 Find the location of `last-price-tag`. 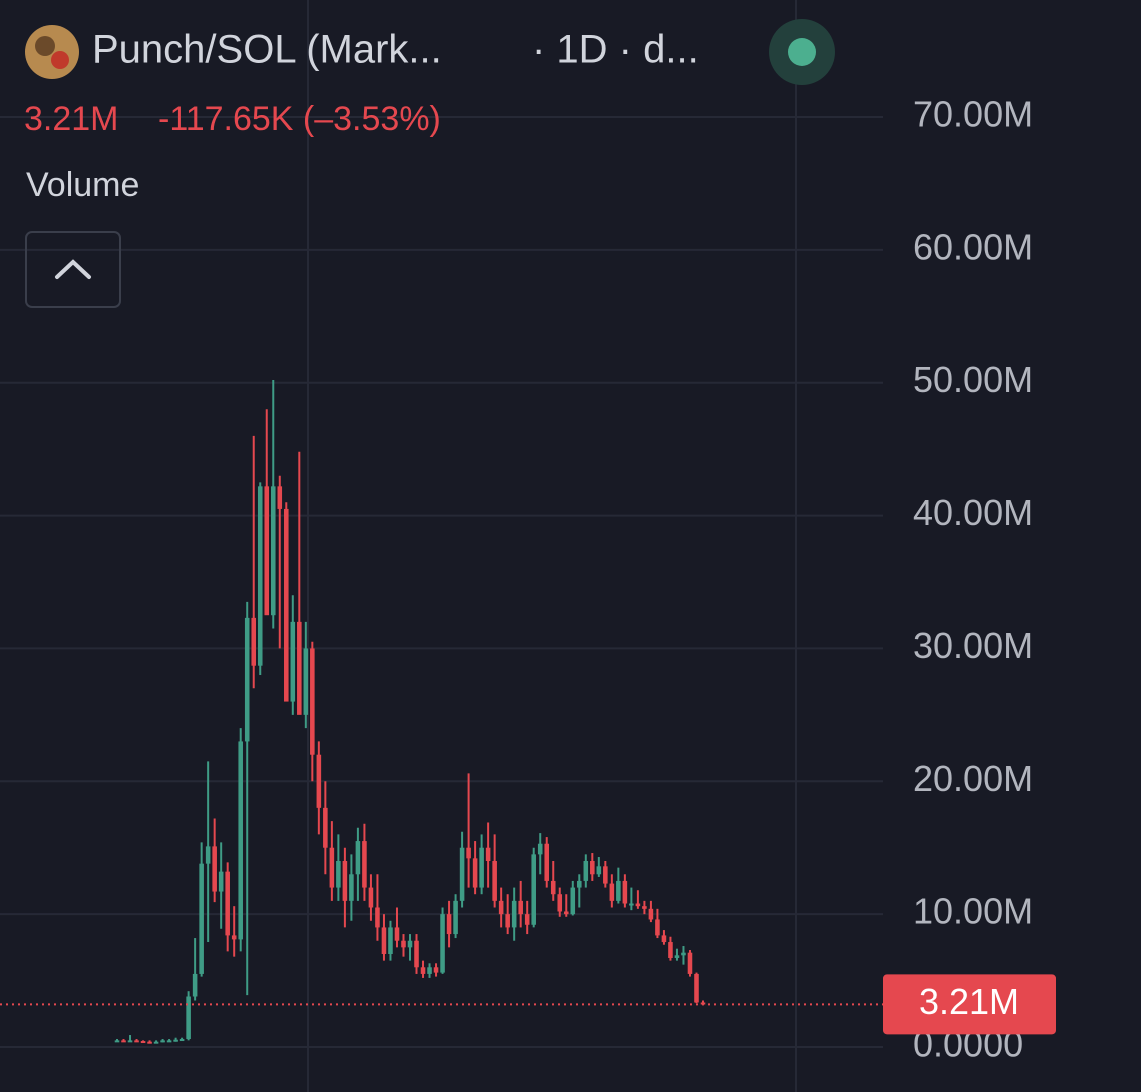

last-price-tag is located at coordinates (969, 1004).